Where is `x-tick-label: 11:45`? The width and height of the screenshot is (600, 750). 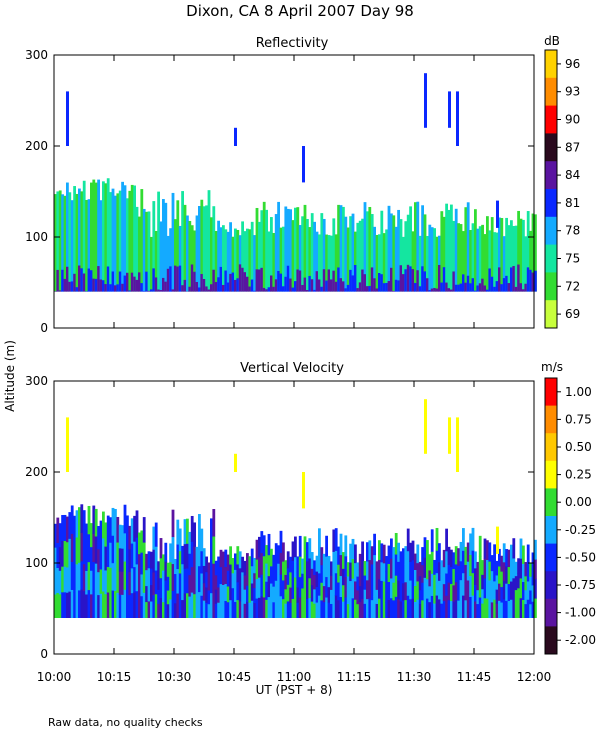 x-tick-label: 11:45 is located at coordinates (474, 677).